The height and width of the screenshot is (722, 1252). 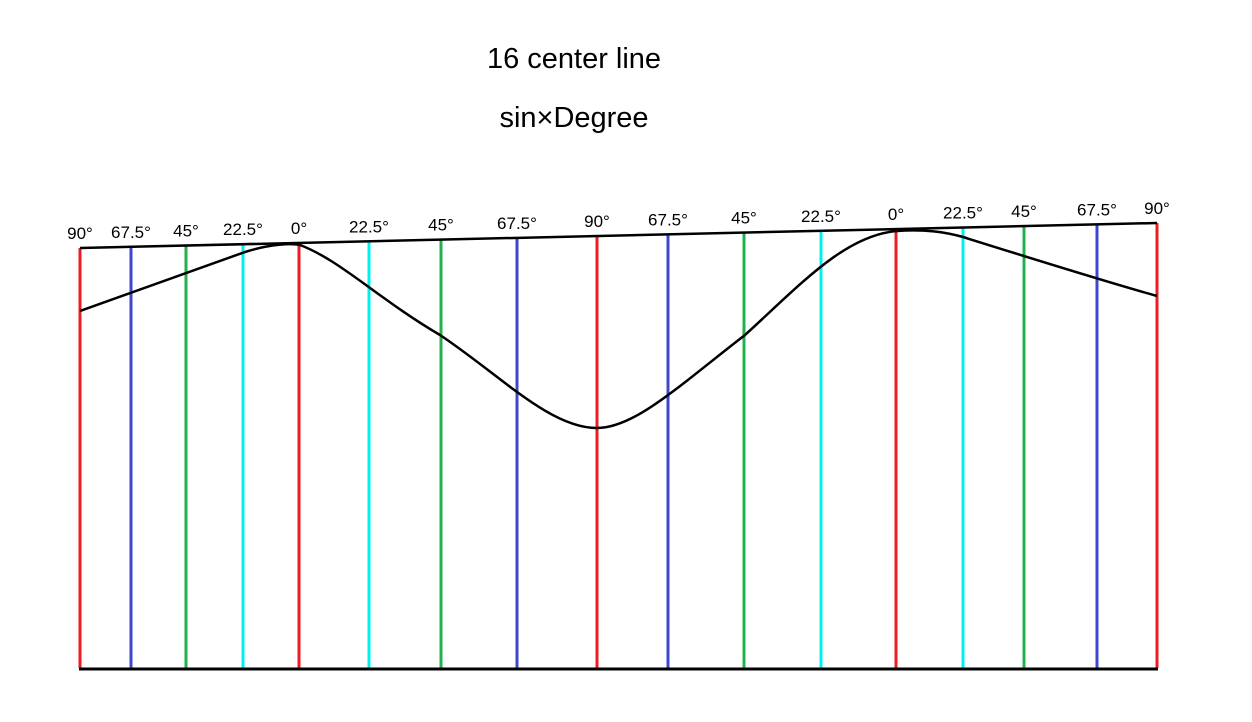 I want to click on diagram-title: 16 center line, so click(x=574, y=59).